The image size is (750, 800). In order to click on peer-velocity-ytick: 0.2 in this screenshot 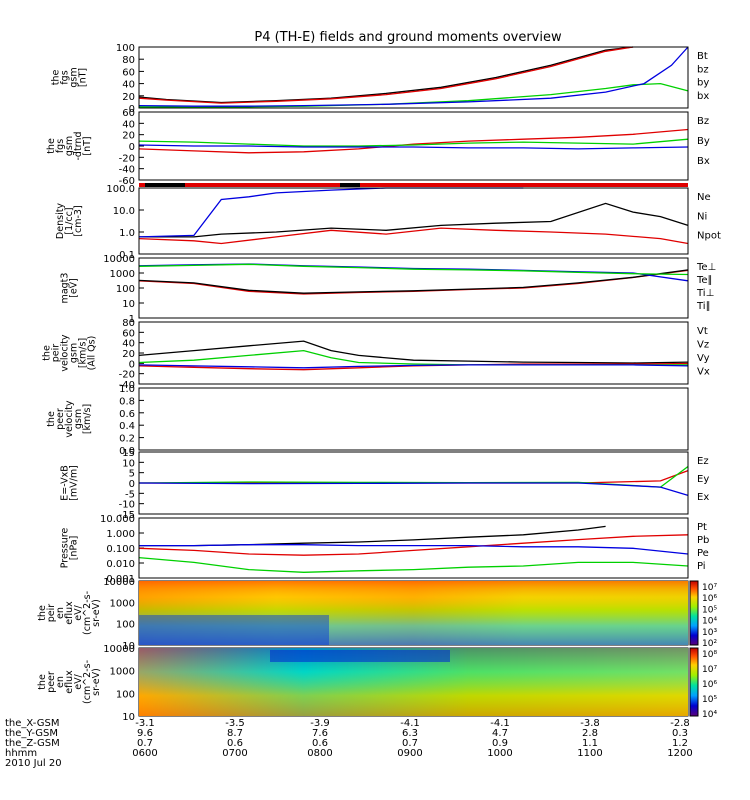, I will do `click(127, 439)`.